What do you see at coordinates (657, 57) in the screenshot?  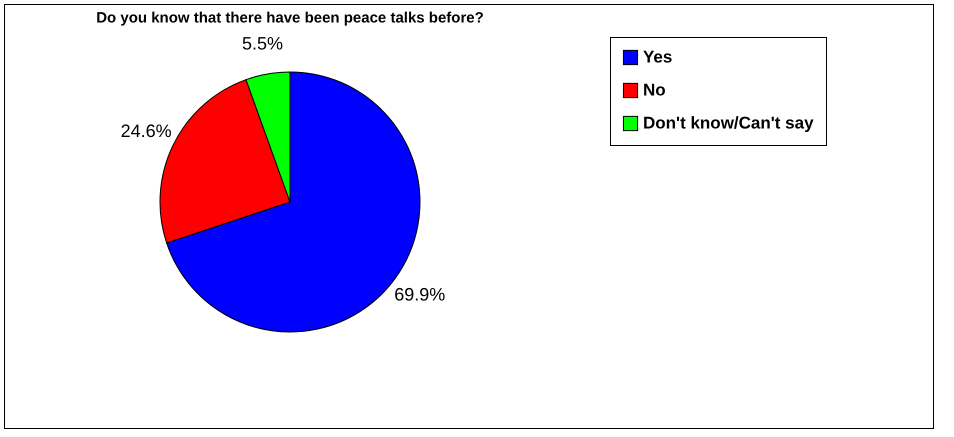 I see `legend-label: Yes` at bounding box center [657, 57].